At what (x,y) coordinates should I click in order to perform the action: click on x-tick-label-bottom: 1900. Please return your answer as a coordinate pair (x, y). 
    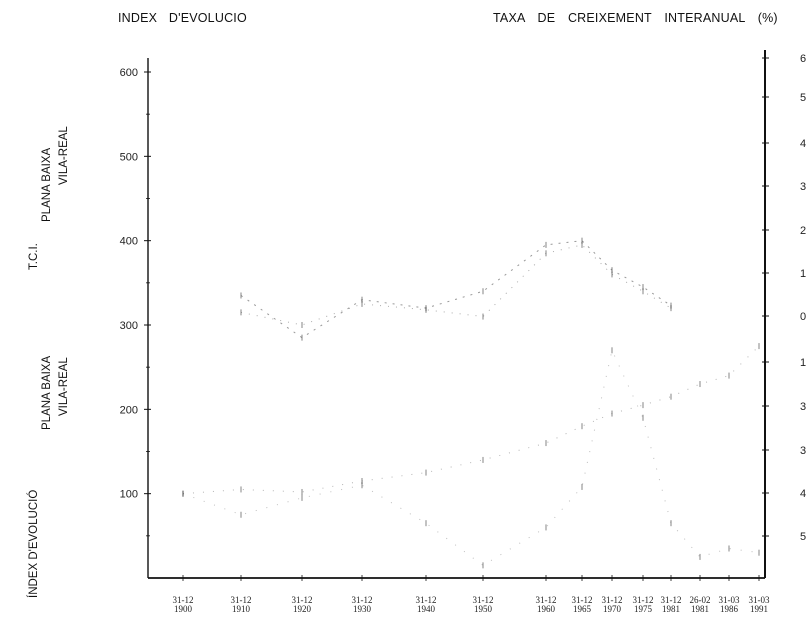
    Looking at the image, I should click on (183, 609).